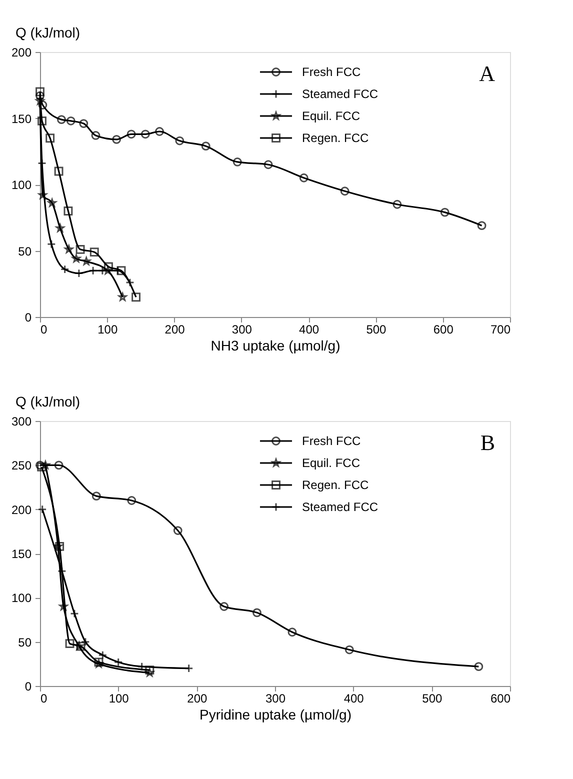  I want to click on x-axis-title: Pyridine uptake (µmol/g), so click(275, 714).